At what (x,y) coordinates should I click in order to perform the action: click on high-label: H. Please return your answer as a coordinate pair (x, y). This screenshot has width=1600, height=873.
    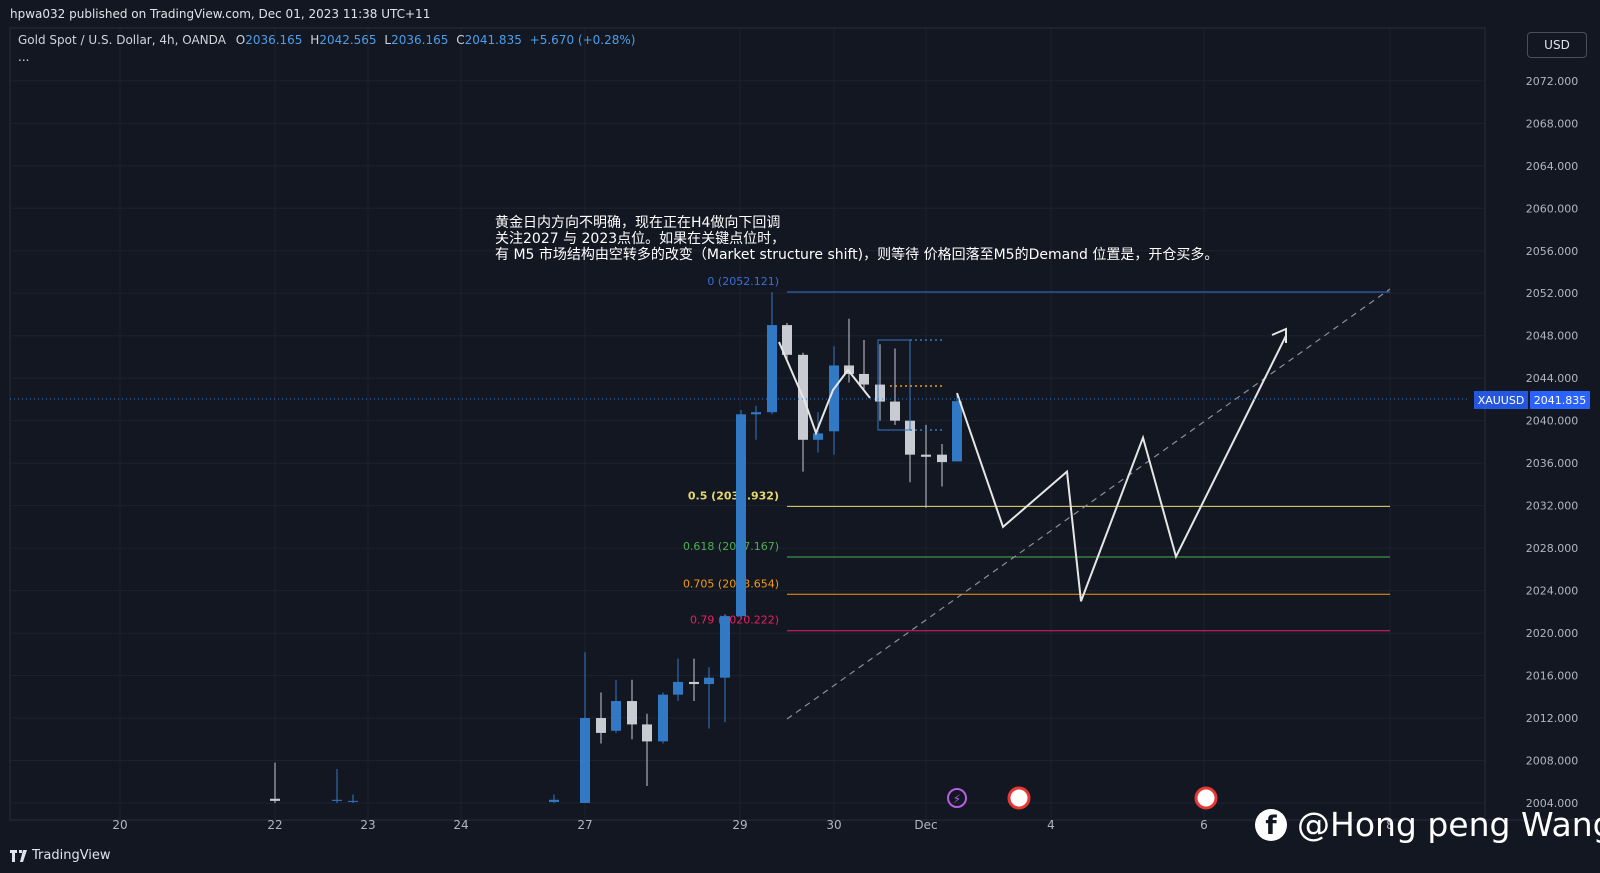
    Looking at the image, I should click on (315, 40).